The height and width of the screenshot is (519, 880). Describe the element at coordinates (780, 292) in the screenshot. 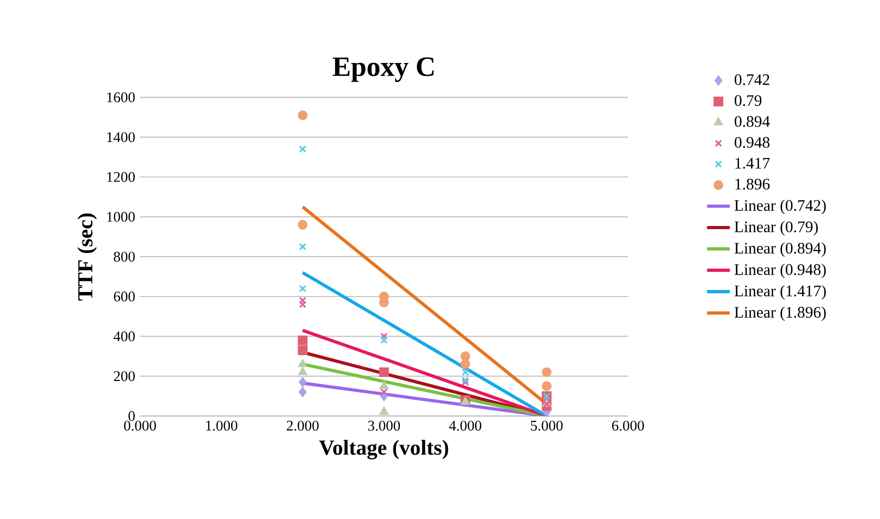

I see `legend-label: Linear (1.417)` at that location.